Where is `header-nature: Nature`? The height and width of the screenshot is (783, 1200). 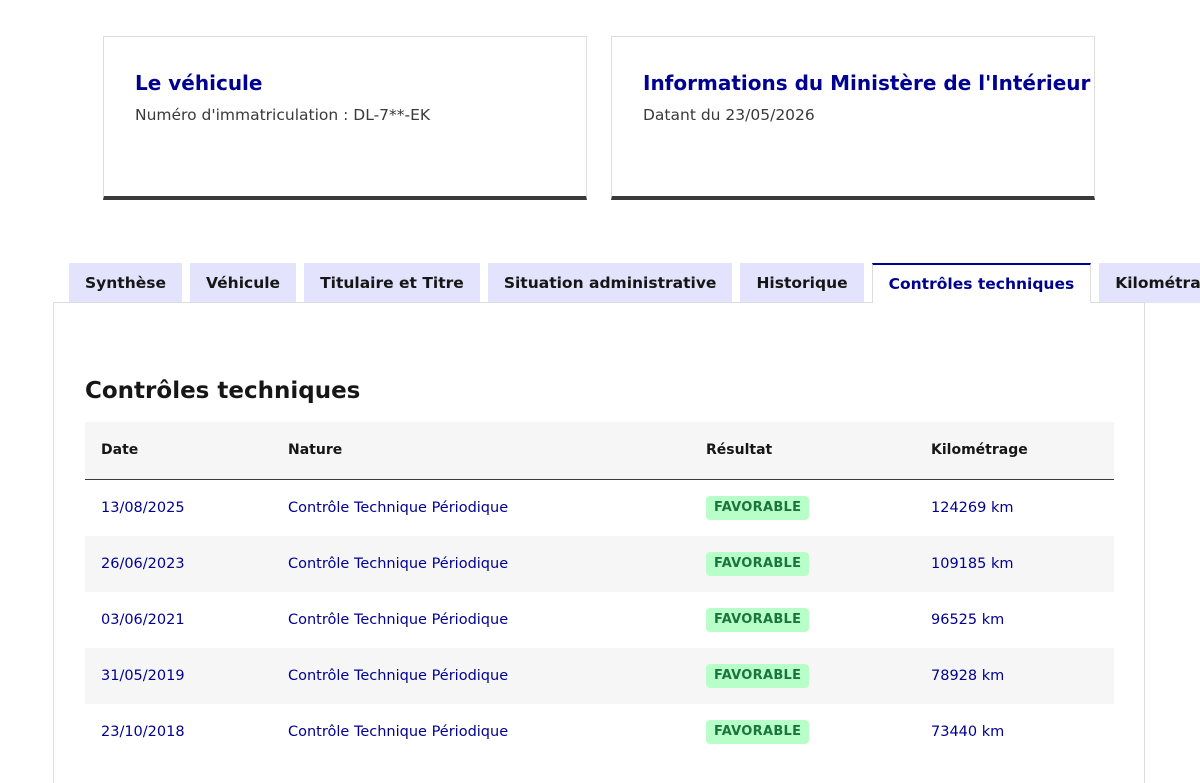 header-nature: Nature is located at coordinates (481, 451).